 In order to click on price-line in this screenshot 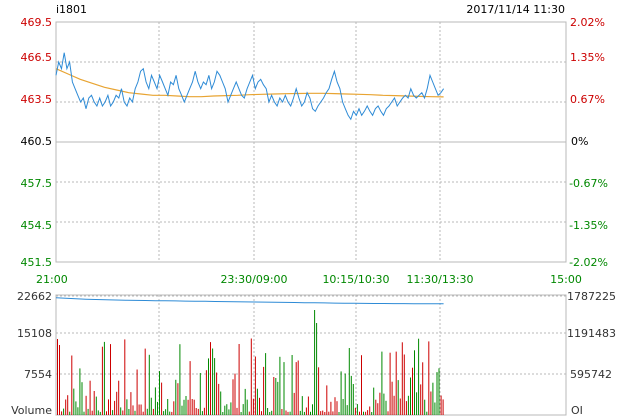, I will do `click(250, 86)`.